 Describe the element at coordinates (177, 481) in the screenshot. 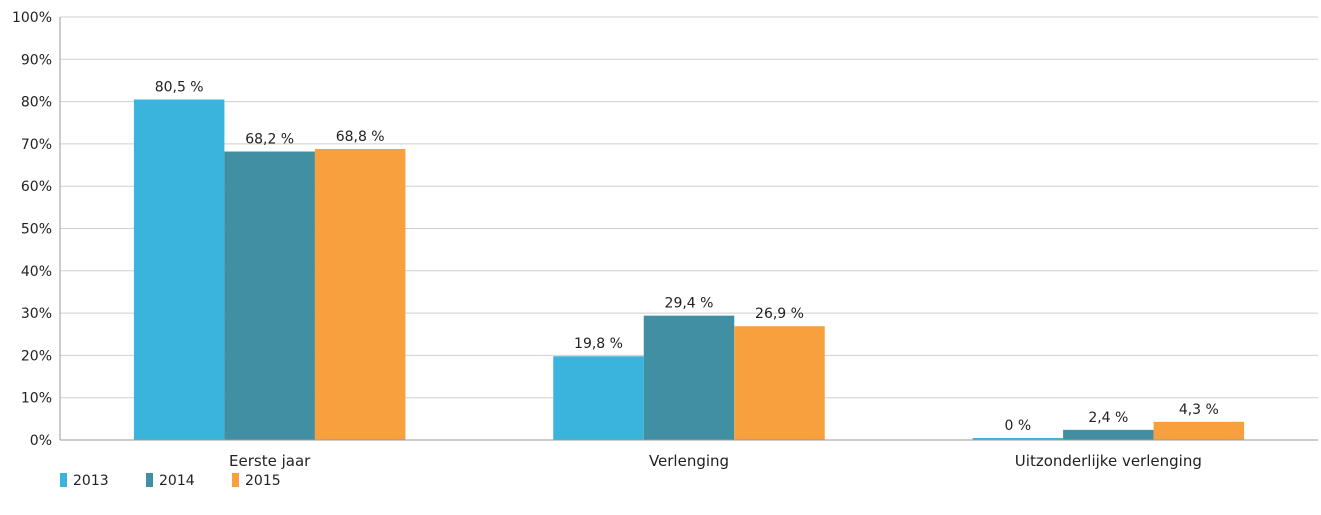

I see `legend-label-2014: 2014` at that location.